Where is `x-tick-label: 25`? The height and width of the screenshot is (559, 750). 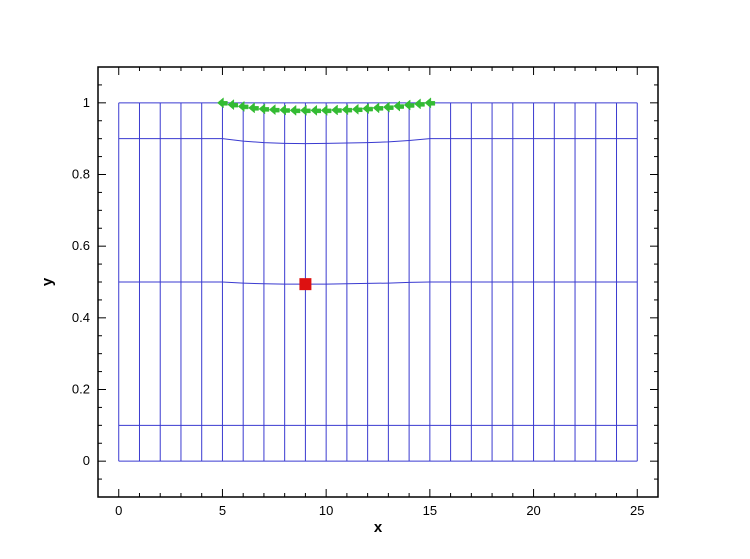 x-tick-label: 25 is located at coordinates (637, 510).